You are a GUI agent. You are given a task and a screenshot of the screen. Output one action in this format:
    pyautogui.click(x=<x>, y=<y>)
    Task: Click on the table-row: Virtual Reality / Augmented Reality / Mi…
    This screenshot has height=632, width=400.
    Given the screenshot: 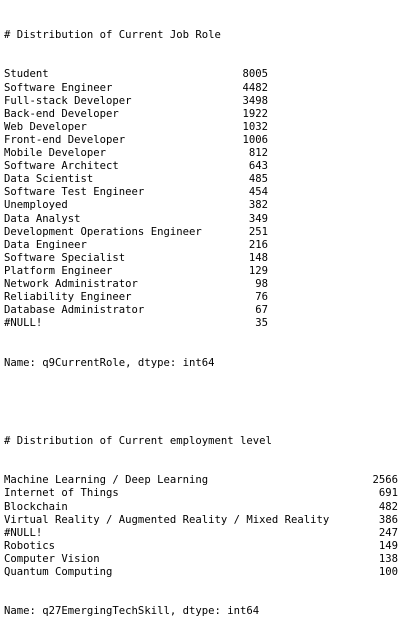 What is the action you would take?
    pyautogui.click(x=201, y=520)
    